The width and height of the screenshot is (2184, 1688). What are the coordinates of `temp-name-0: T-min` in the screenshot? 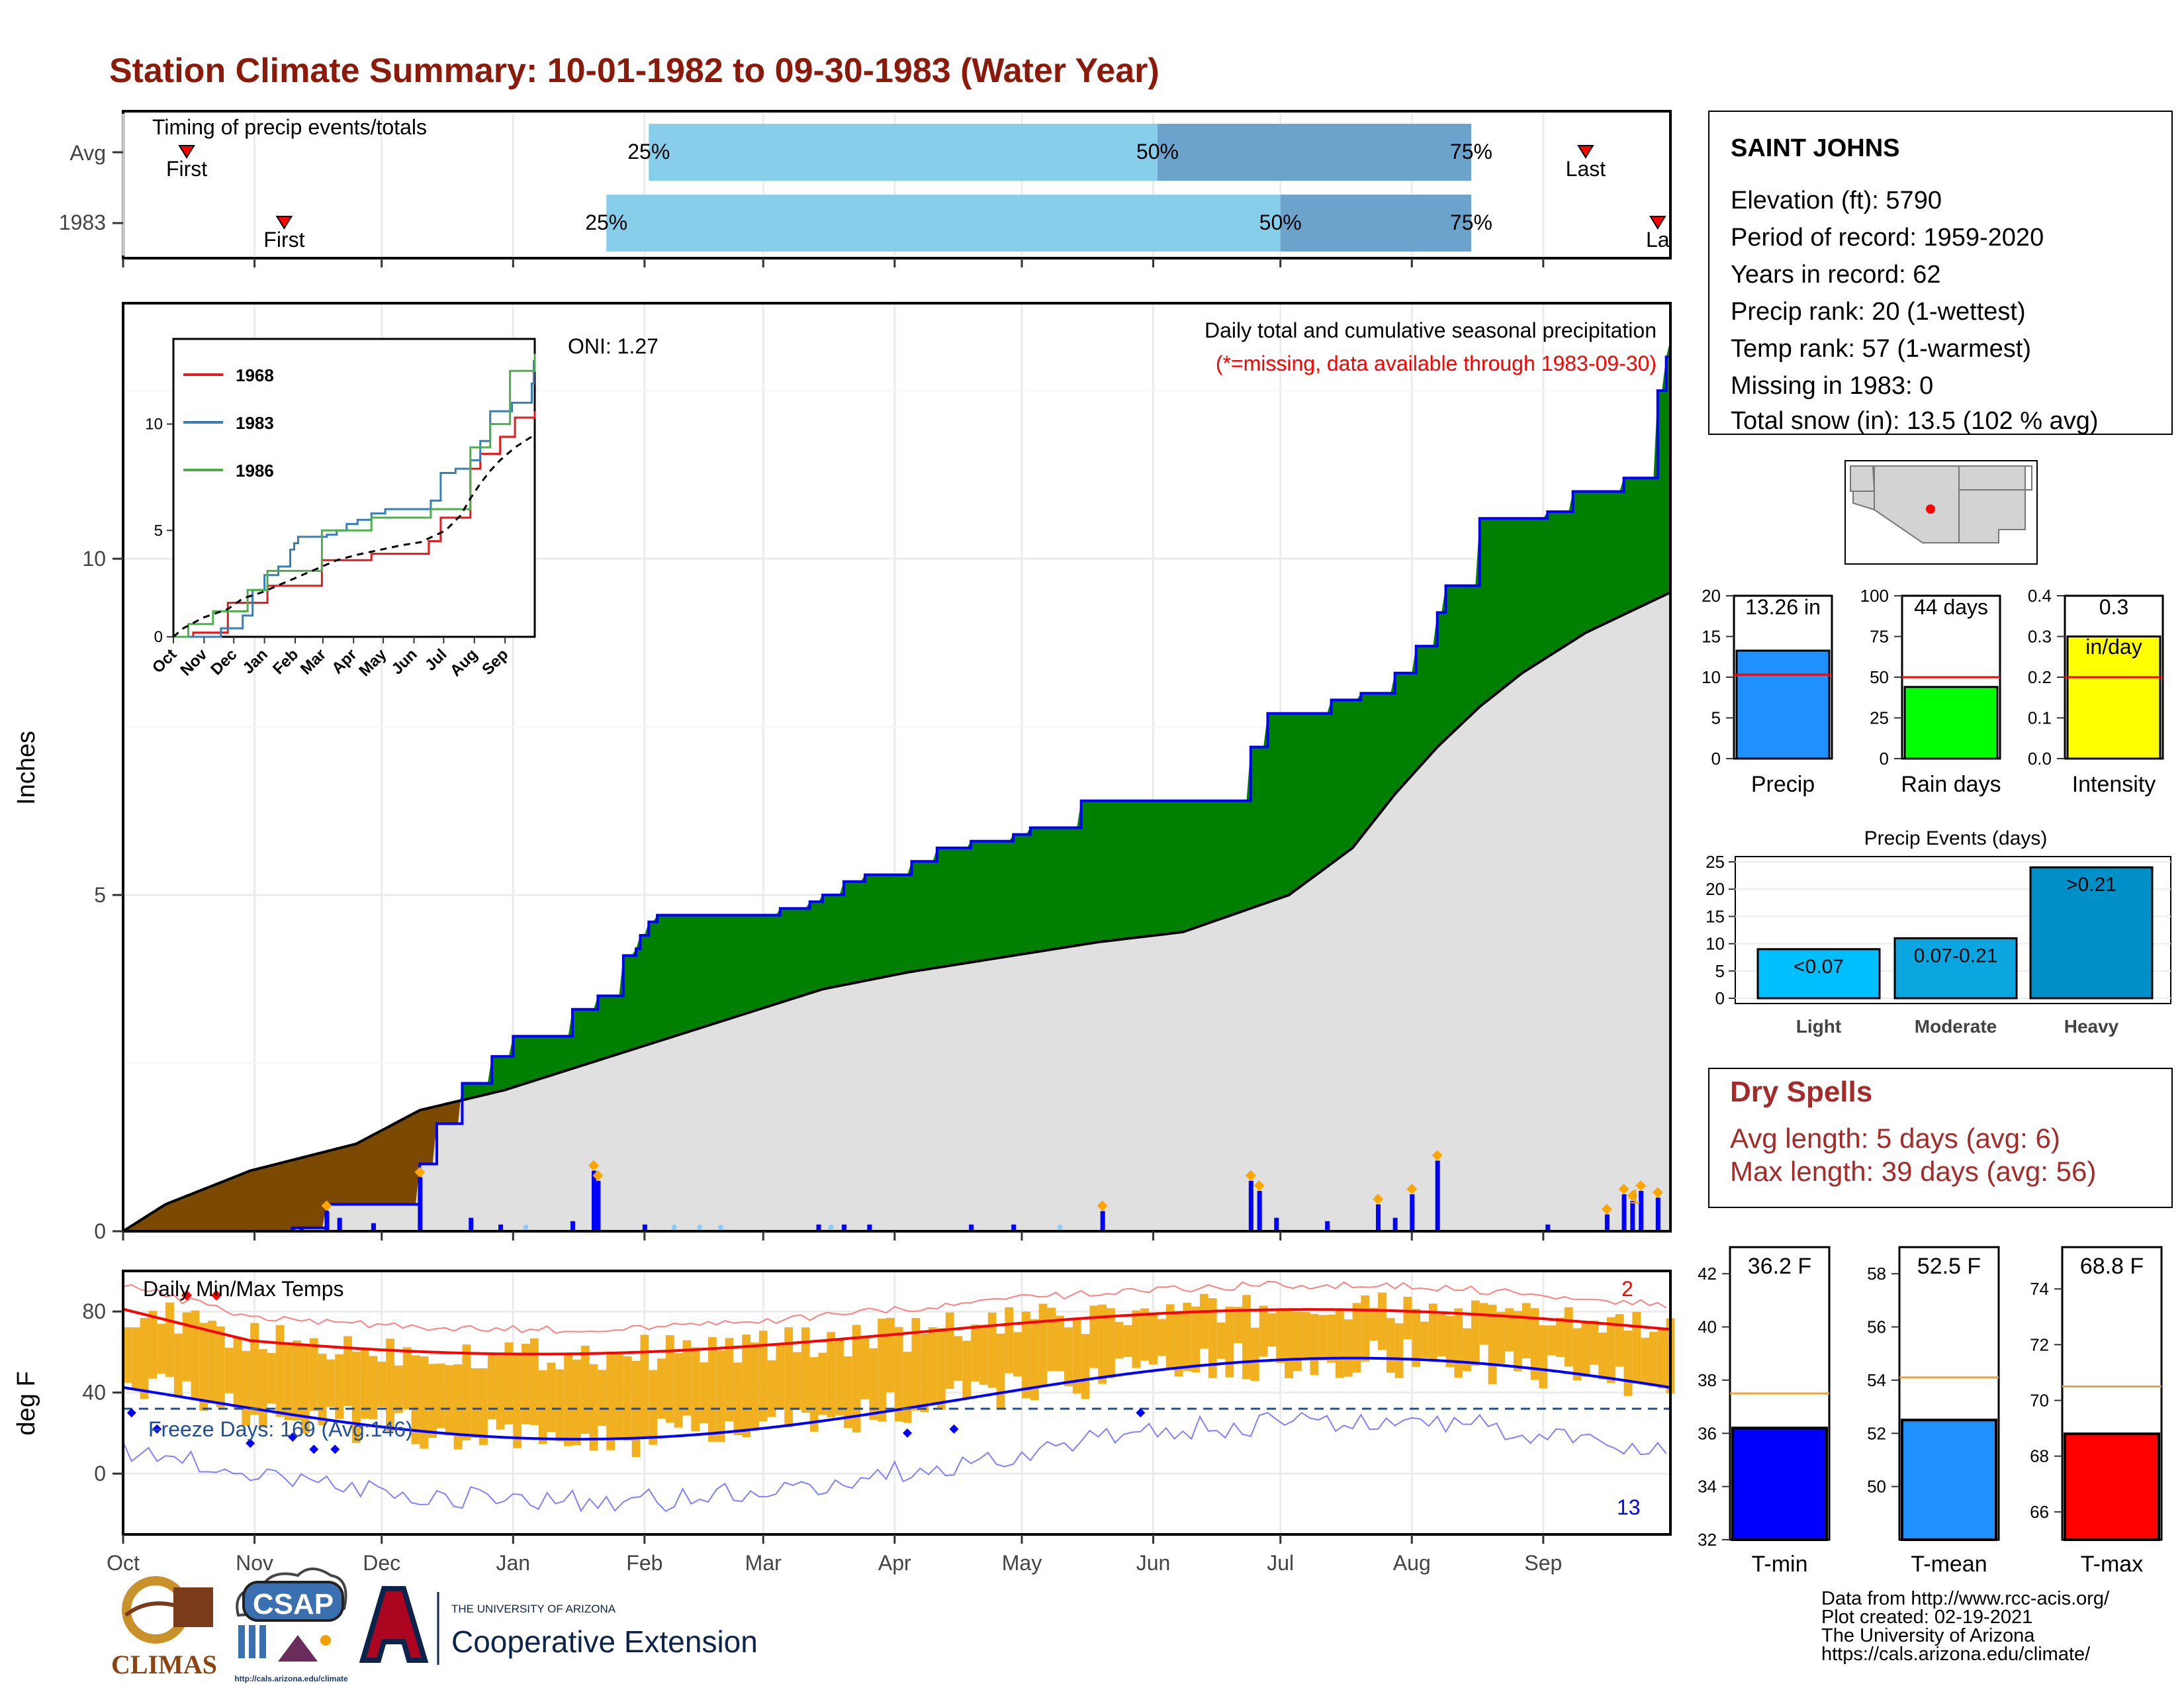 It's located at (1780, 1564).